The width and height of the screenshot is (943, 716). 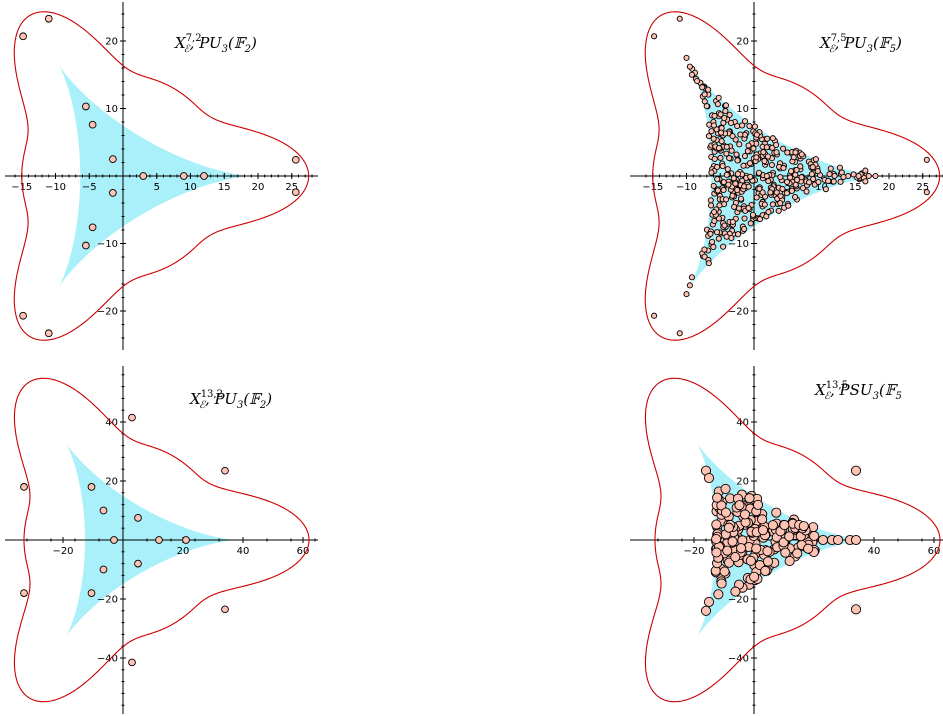 I want to click on x-tick-label: 15, so click(x=855, y=187).